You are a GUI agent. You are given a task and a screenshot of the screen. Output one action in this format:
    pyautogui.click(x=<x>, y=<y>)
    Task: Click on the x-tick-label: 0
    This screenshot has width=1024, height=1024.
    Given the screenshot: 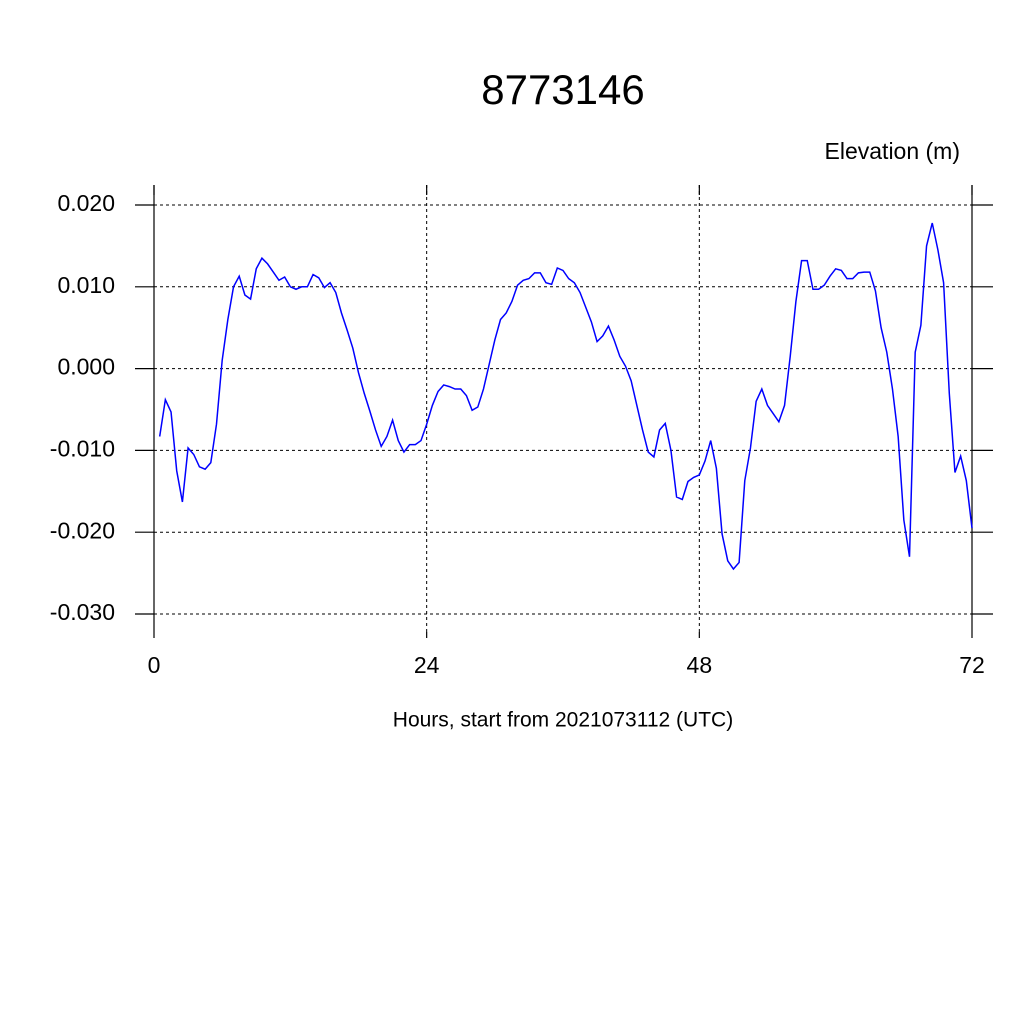 What is the action you would take?
    pyautogui.click(x=154, y=665)
    